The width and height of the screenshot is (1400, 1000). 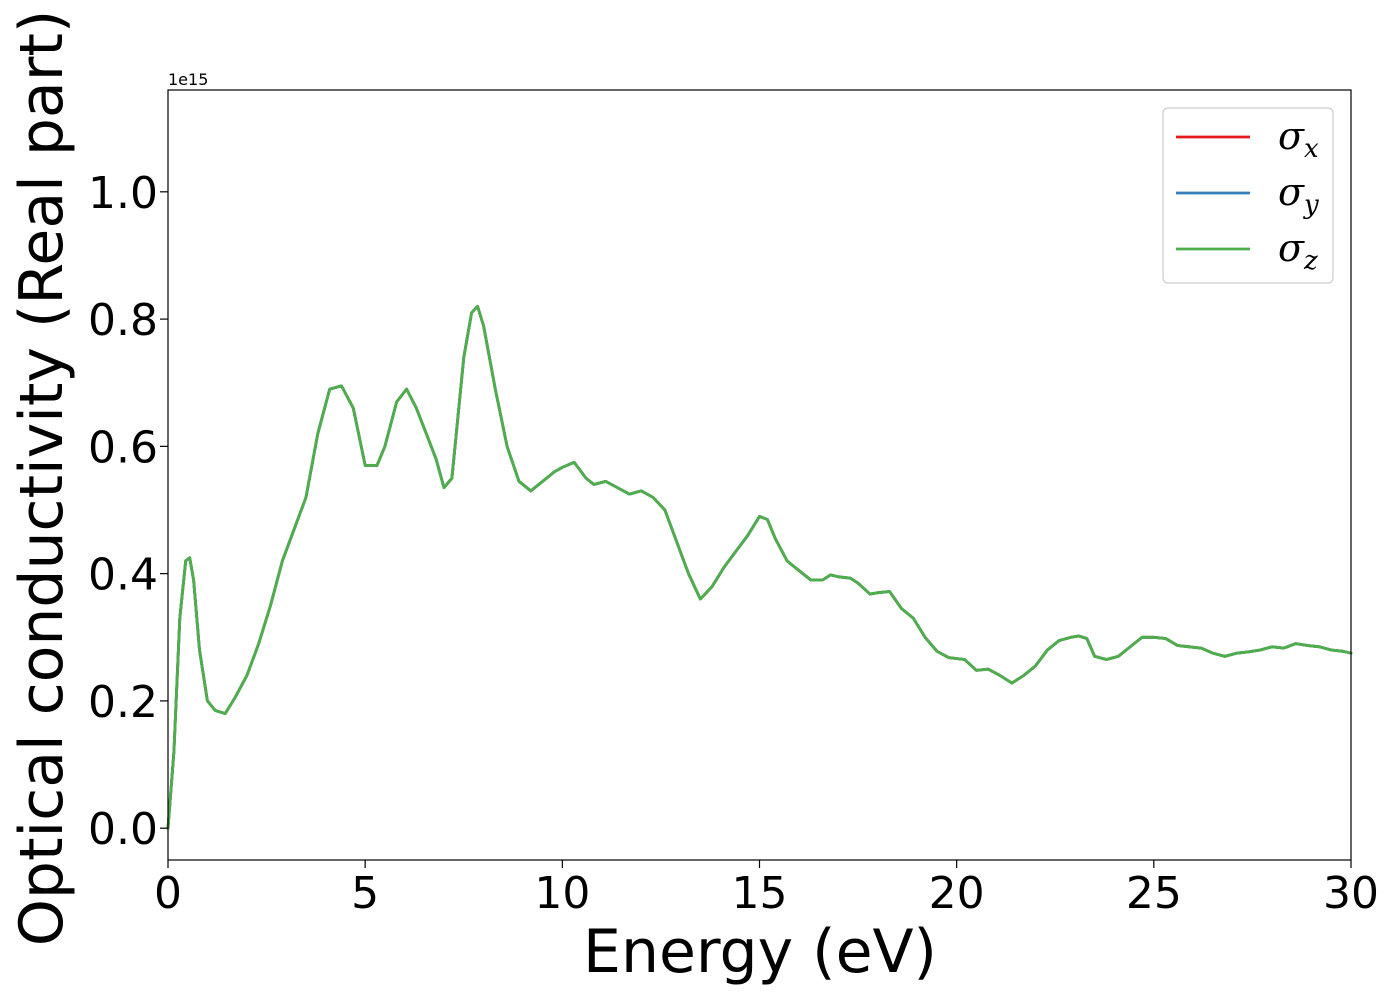 What do you see at coordinates (1298, 251) in the screenshot?
I see `legend-label: σz` at bounding box center [1298, 251].